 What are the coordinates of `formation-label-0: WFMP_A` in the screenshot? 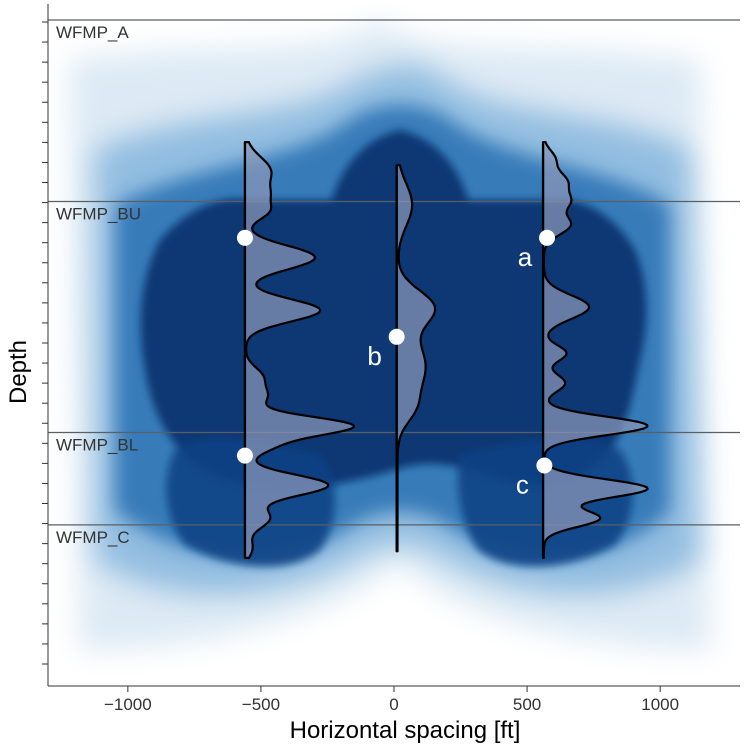 It's located at (92, 32).